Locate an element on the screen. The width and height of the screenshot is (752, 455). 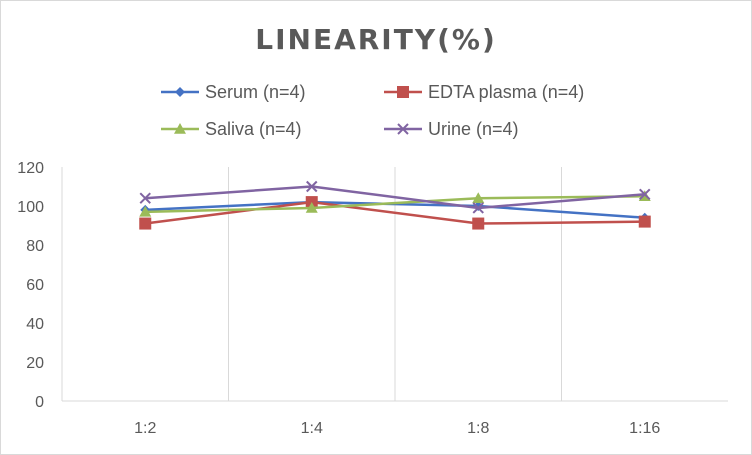
legend-item: EDTA plasma (n=4) is located at coordinates (484, 92).